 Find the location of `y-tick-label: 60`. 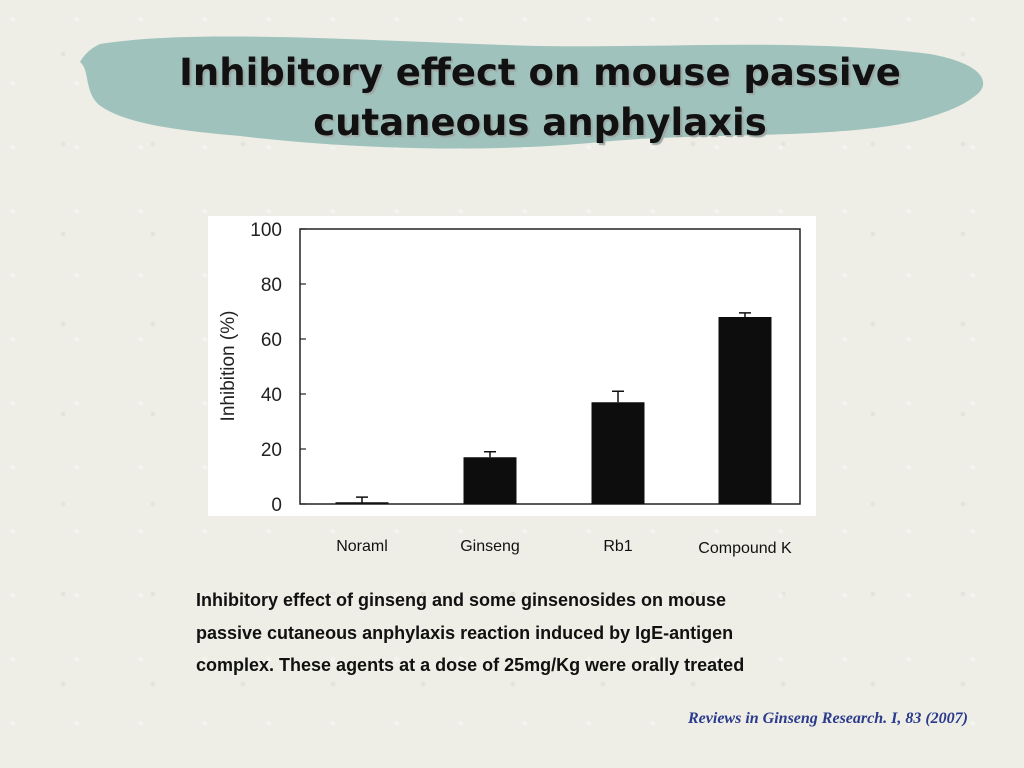

y-tick-label: 60 is located at coordinates (271, 340).